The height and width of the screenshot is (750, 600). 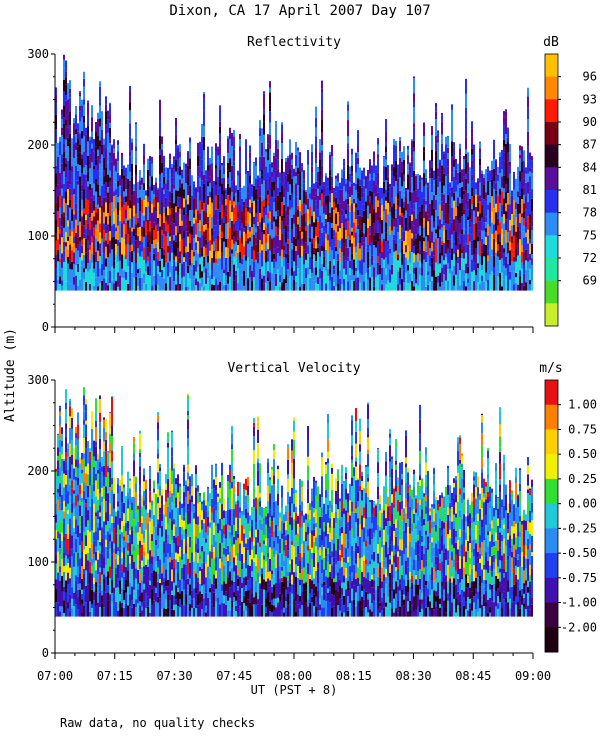 What do you see at coordinates (551, 42) in the screenshot?
I see `reflectivity-unit: dB` at bounding box center [551, 42].